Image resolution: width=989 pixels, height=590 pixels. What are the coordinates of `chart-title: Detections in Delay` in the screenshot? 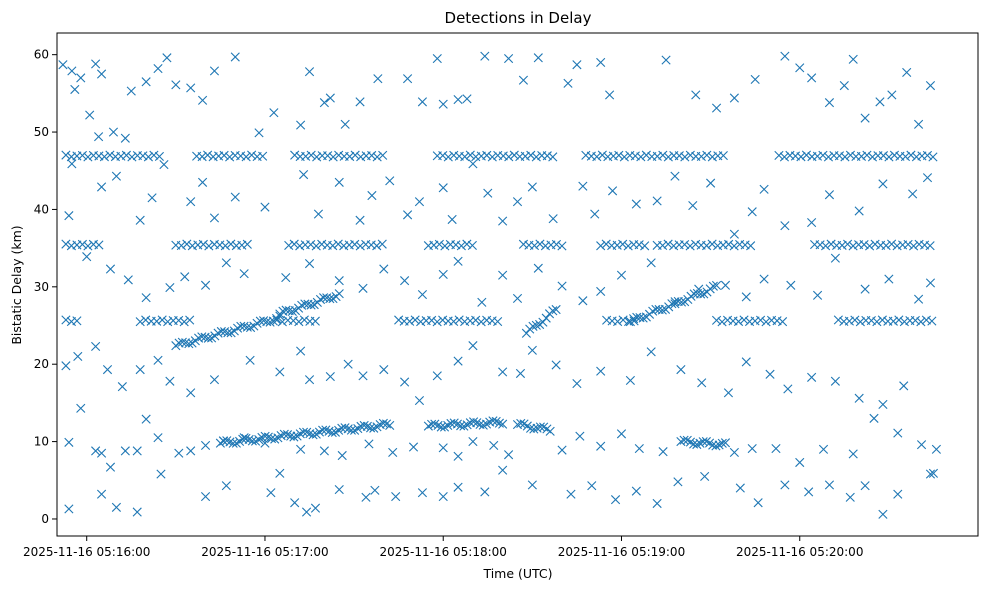 It's located at (518, 18).